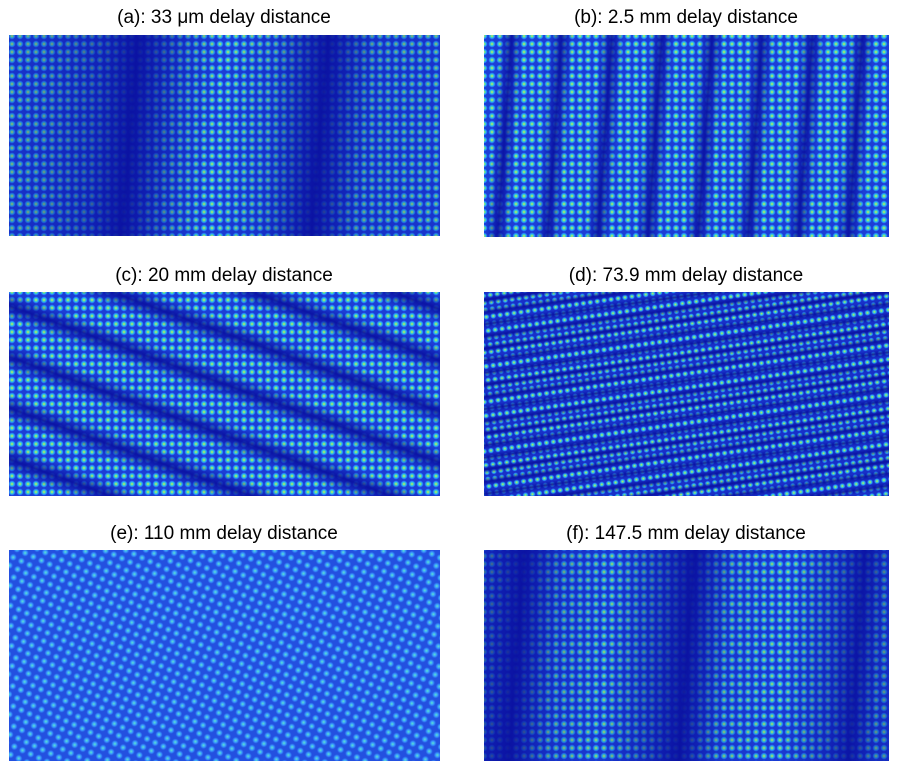  What do you see at coordinates (224, 394) in the screenshot?
I see `panel-image-c` at bounding box center [224, 394].